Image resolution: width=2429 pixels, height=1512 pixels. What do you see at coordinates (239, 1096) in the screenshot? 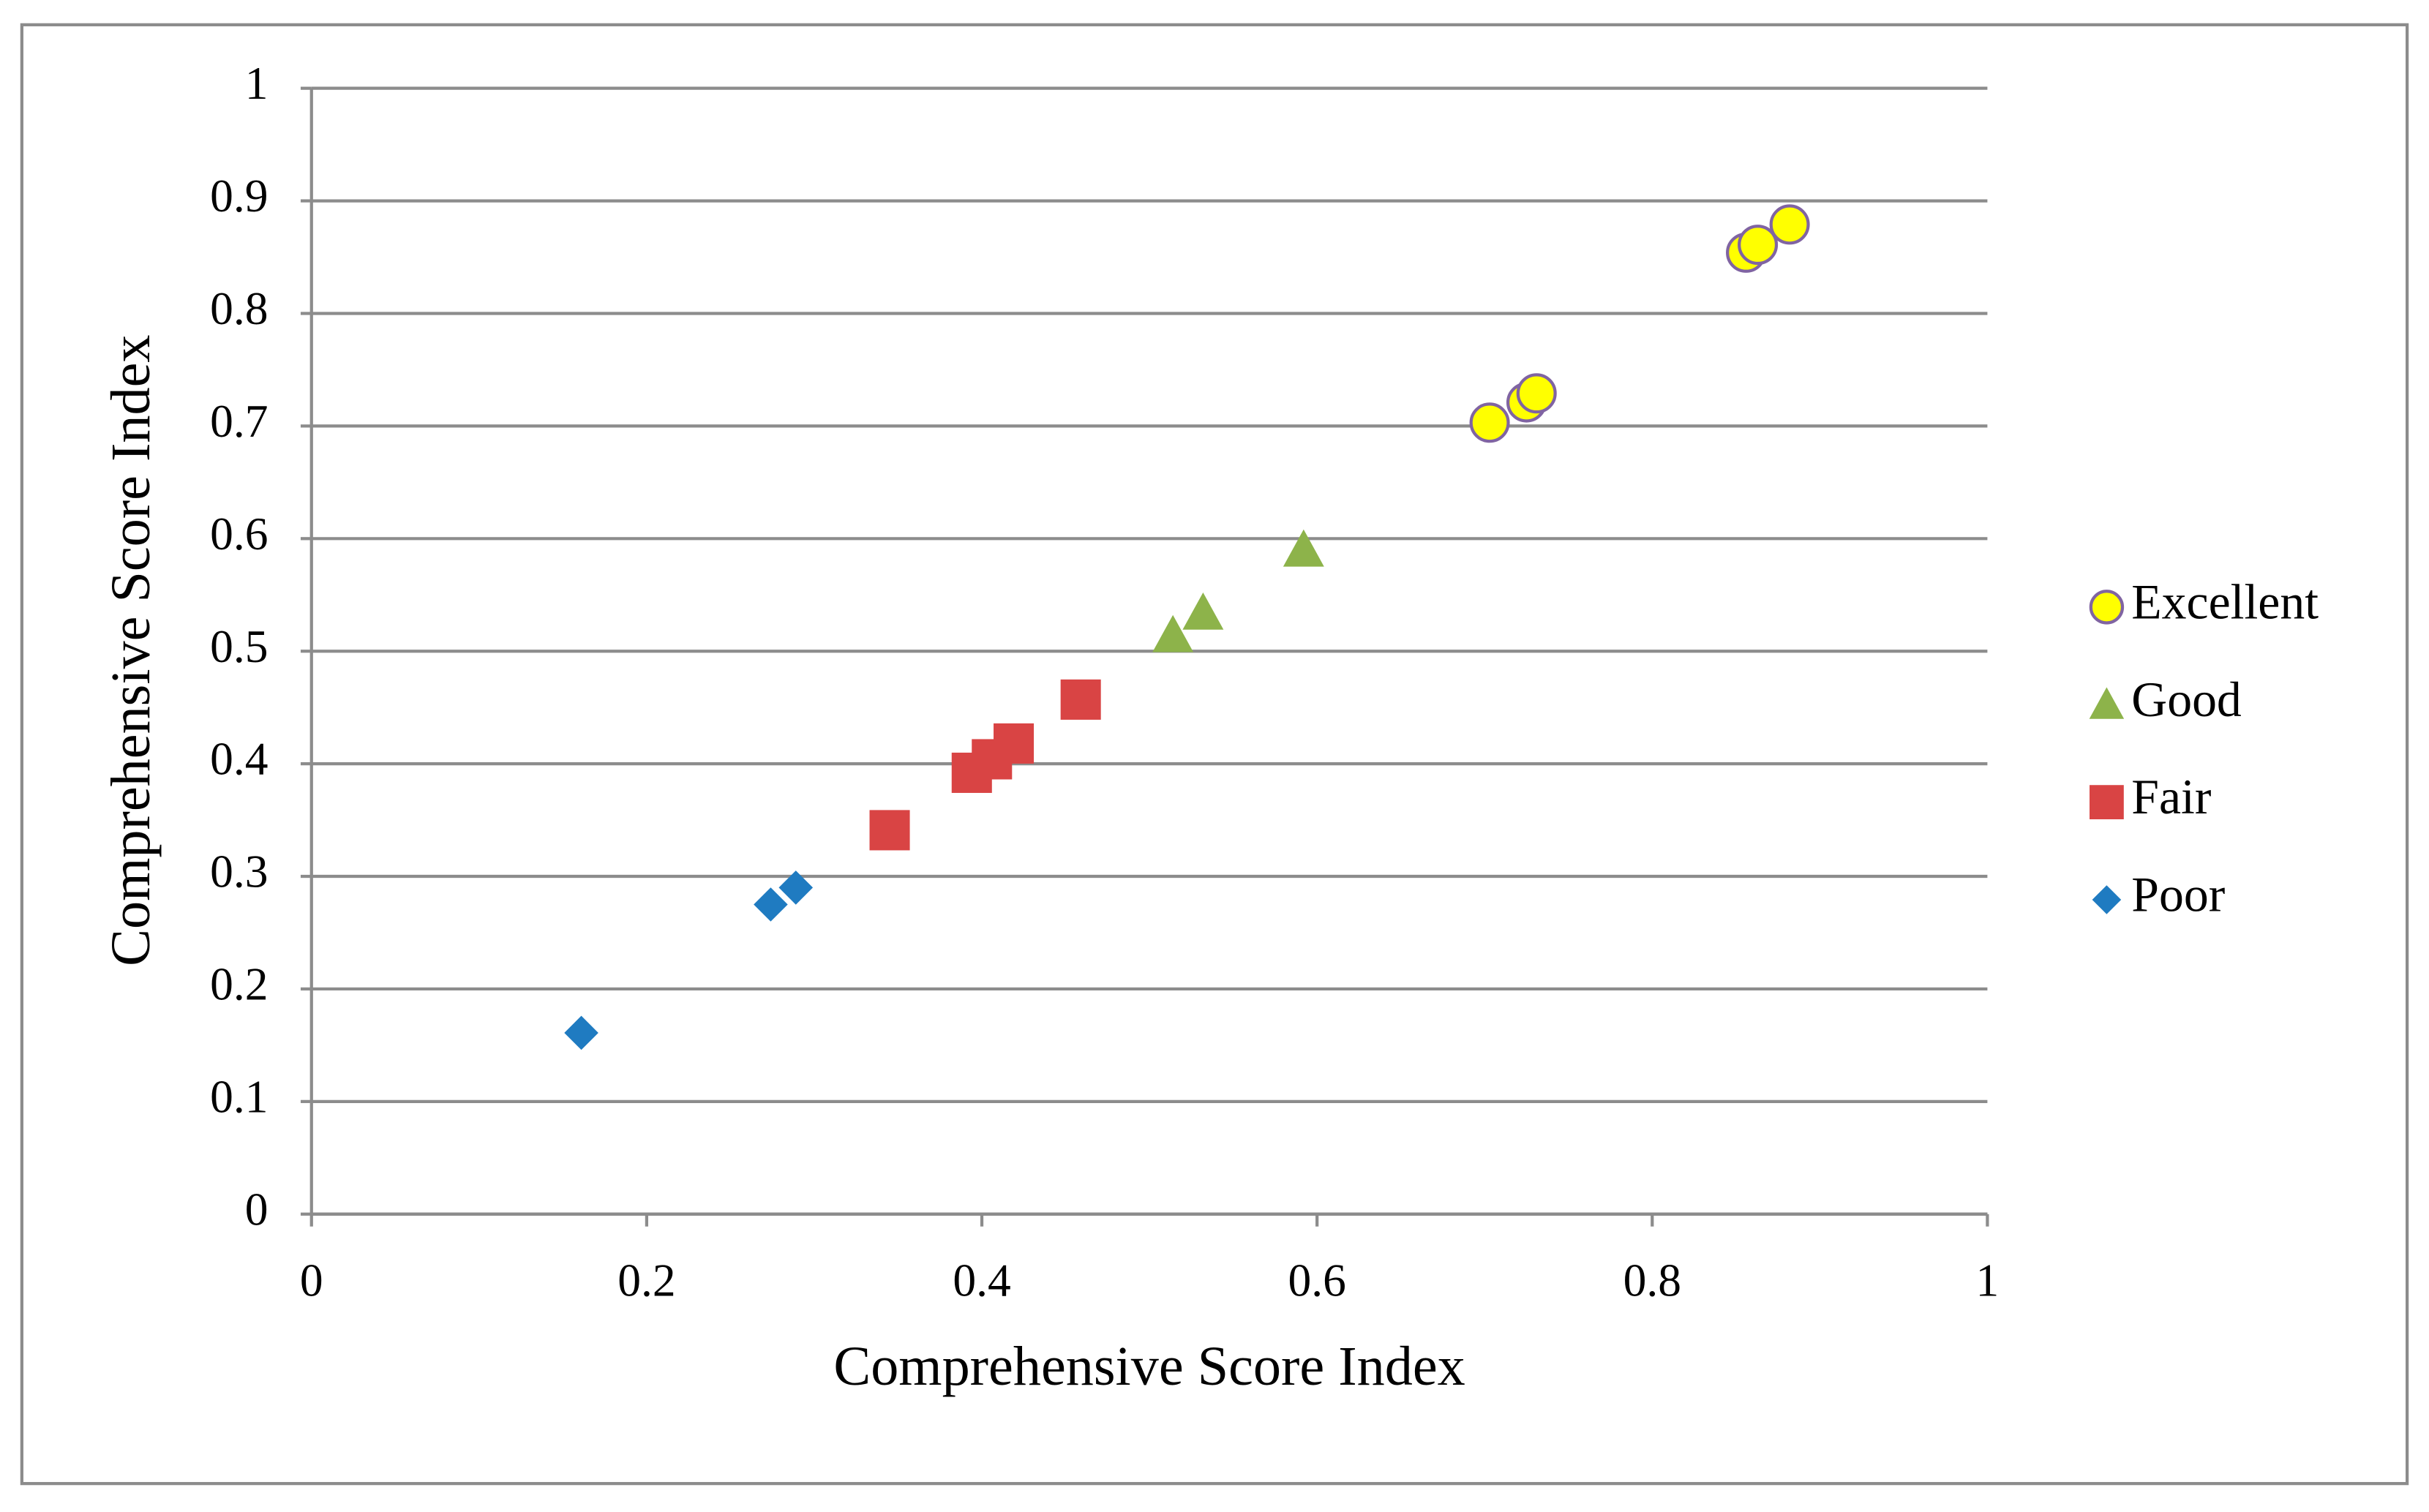
I see `y-tick-label: 0.1` at bounding box center [239, 1096].